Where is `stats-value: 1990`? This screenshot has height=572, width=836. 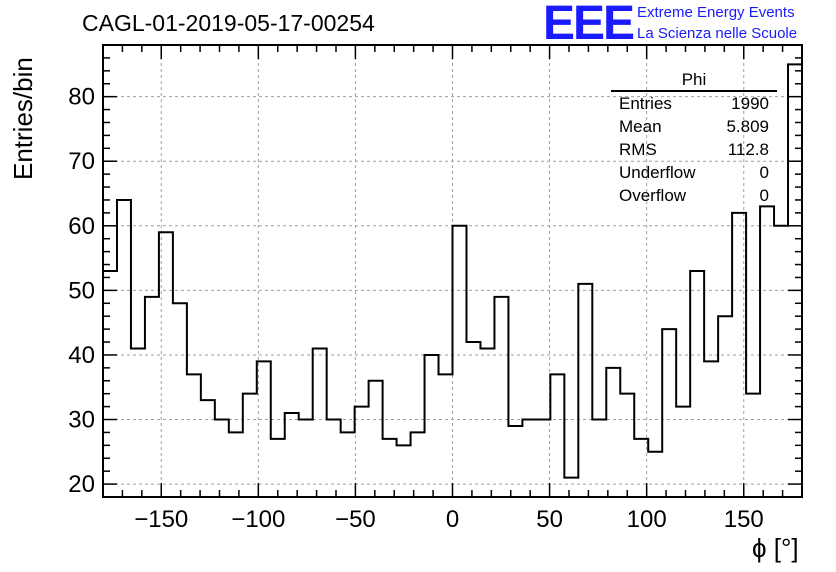
stats-value: 1990 is located at coordinates (750, 103).